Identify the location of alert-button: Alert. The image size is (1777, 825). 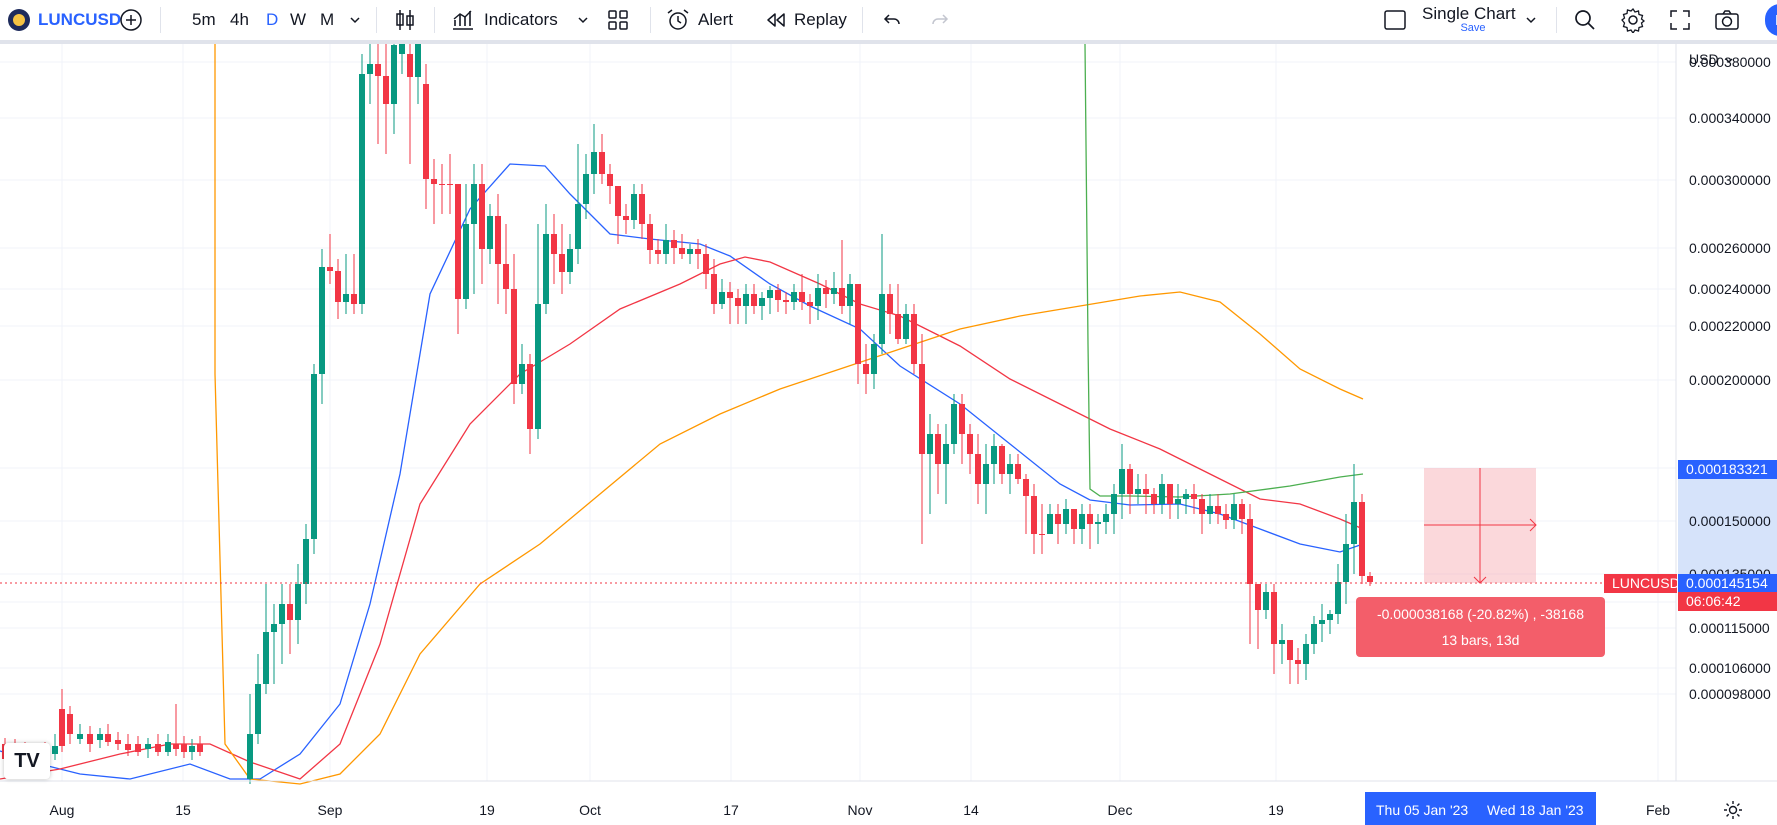
(698, 20).